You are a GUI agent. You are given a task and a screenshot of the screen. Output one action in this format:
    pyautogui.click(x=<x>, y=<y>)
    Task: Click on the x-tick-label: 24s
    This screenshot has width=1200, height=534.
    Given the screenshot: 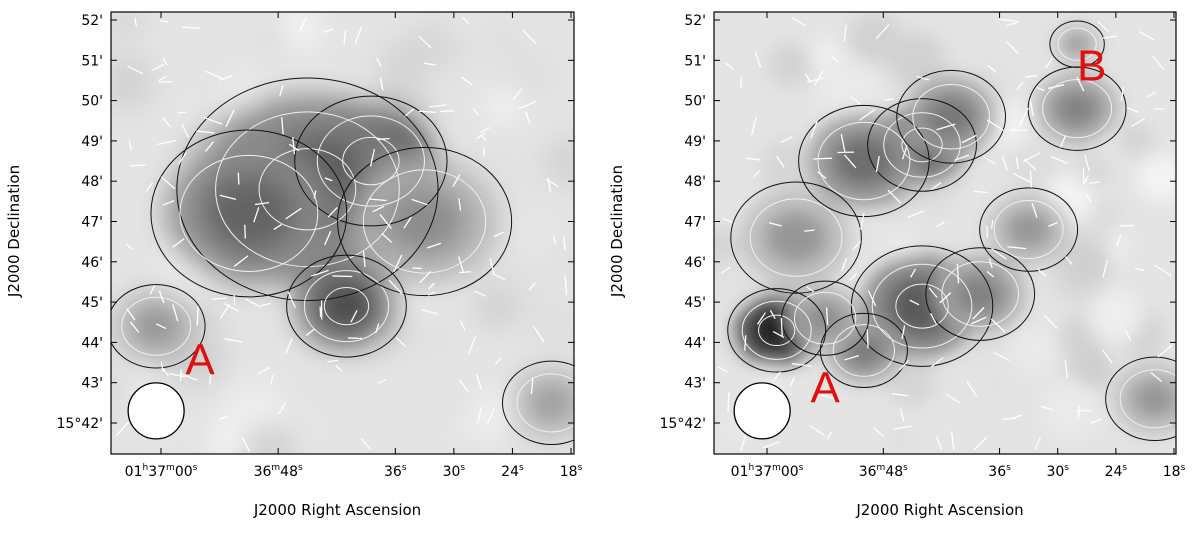 What is the action you would take?
    pyautogui.click(x=1116, y=471)
    